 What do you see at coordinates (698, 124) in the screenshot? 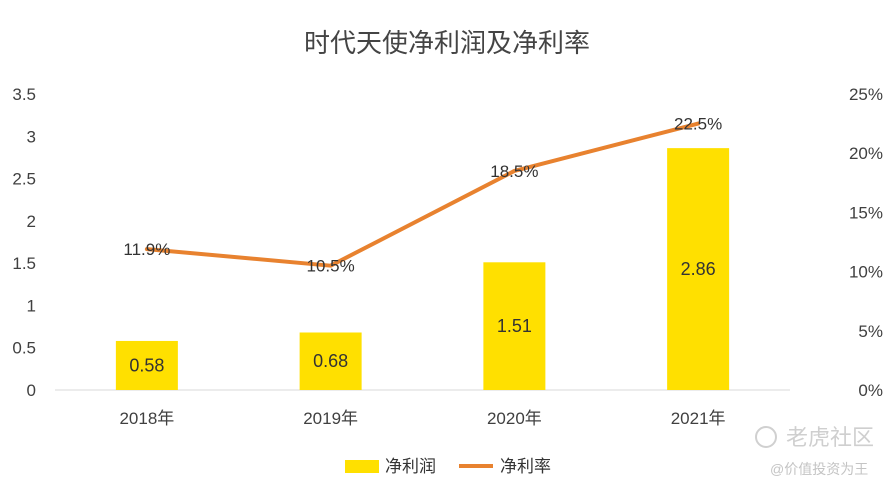
I see `line-value-label: 22.5%` at bounding box center [698, 124].